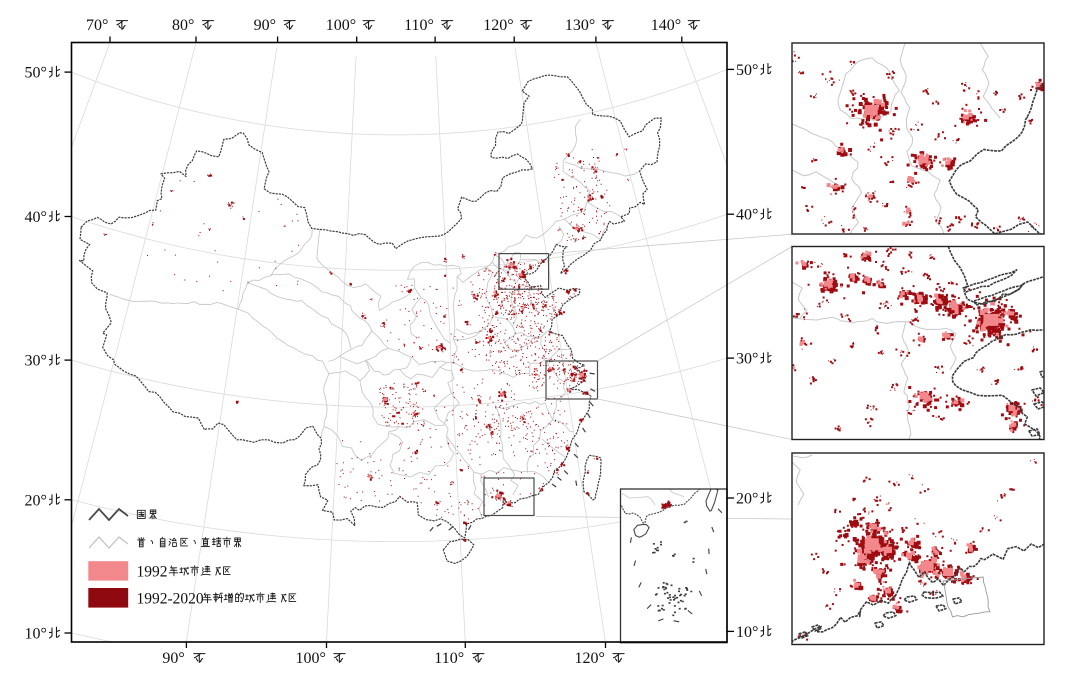  I want to click on svg-text: 70°, so click(97, 25).